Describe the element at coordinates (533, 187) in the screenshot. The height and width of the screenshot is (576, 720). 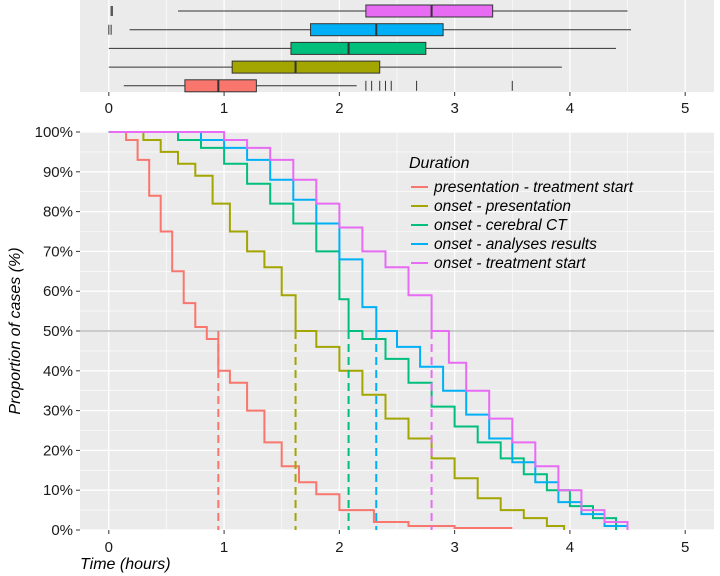
I see `legend-label-0: presentation - treatment start` at that location.